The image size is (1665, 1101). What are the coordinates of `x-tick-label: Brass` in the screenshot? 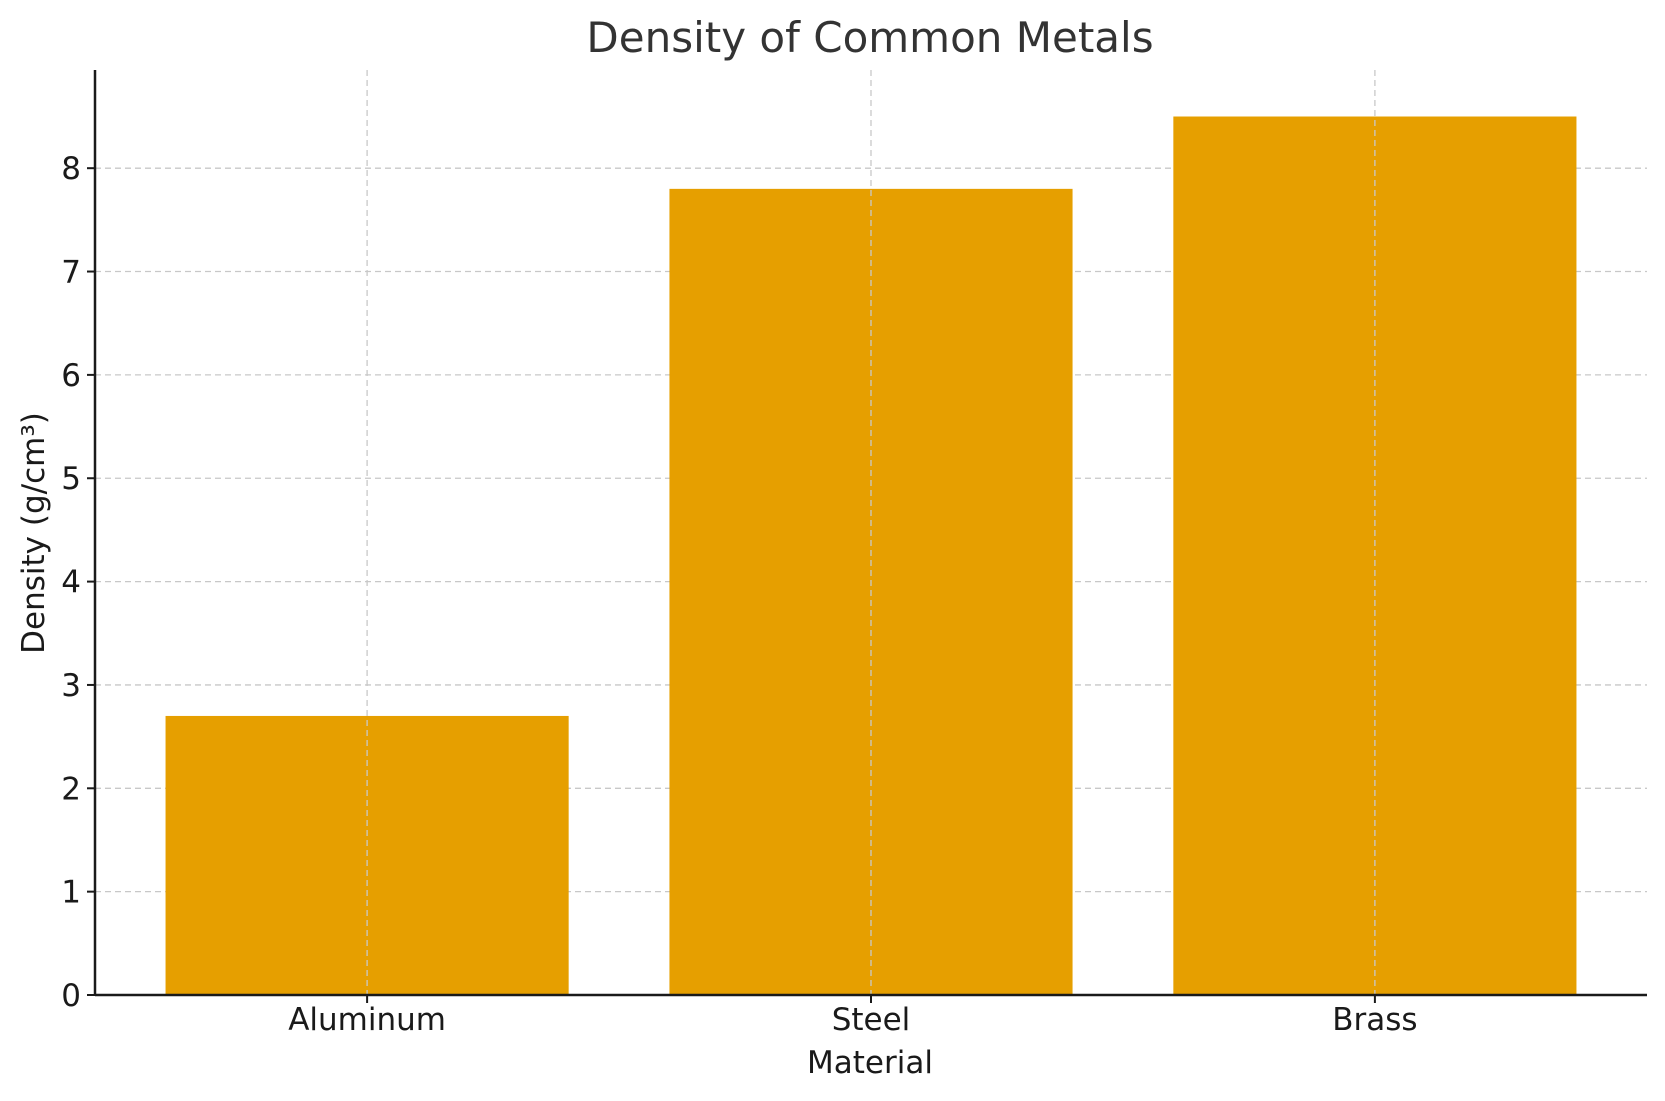 It's located at (1374, 1020).